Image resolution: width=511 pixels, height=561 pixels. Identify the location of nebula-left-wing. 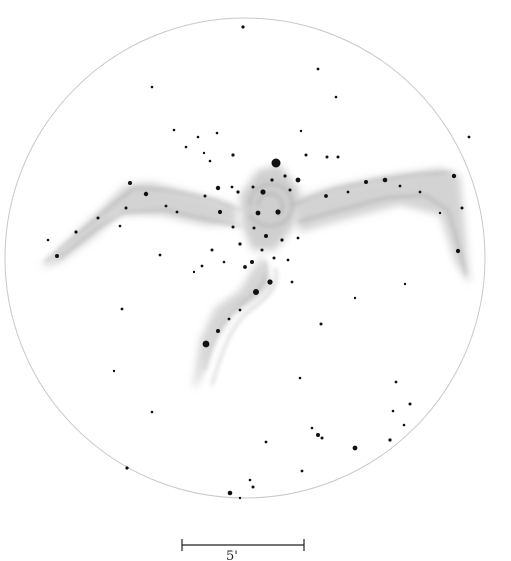
(139, 225).